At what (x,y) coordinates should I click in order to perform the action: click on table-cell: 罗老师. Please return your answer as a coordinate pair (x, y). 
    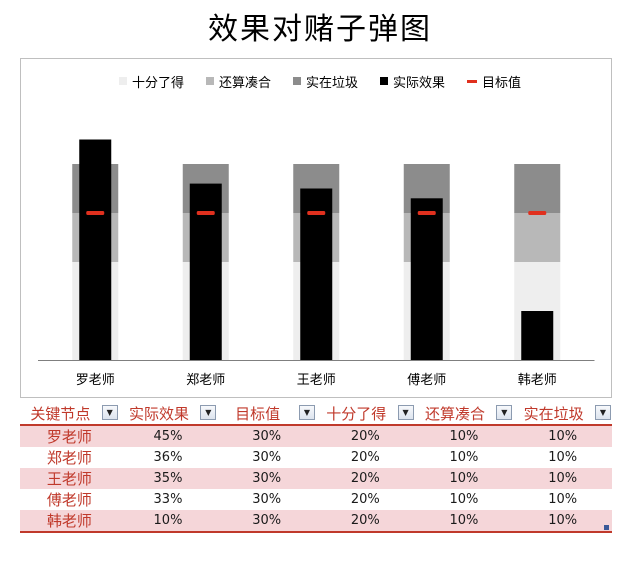
    Looking at the image, I should click on (69, 436).